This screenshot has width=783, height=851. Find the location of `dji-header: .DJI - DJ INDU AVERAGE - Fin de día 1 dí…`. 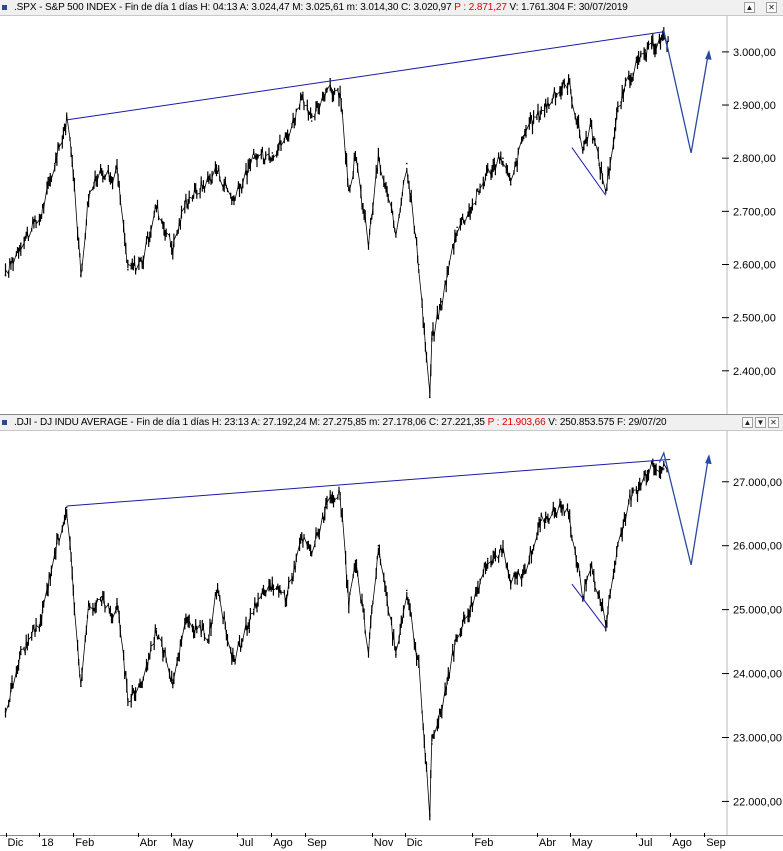

dji-header: .DJI - DJ INDU AVERAGE - Fin de día 1 dí… is located at coordinates (391, 423).